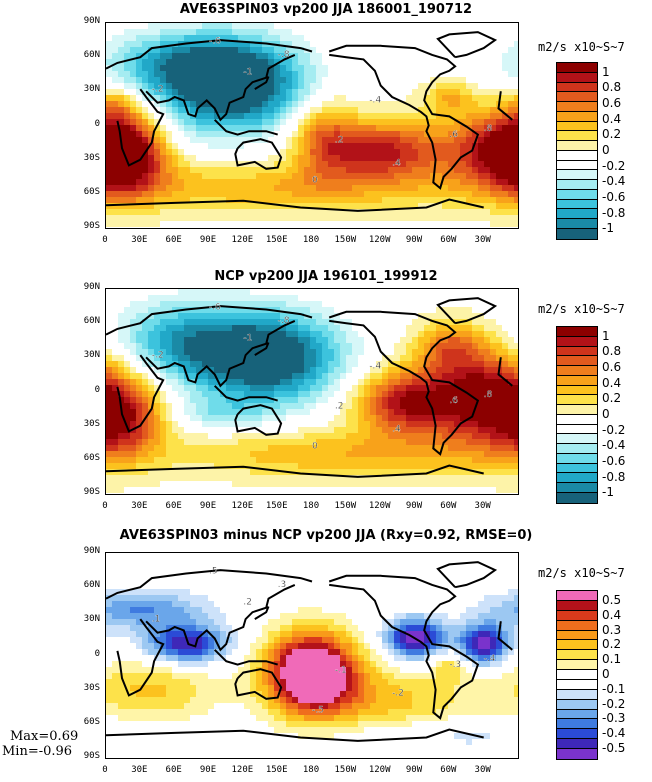  I want to click on lat-tick-label: 60N, so click(91, 585).